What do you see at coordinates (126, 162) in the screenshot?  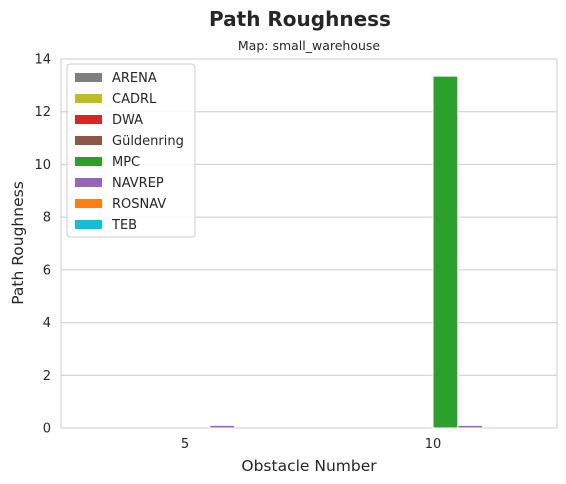 I see `legend-label: MPC` at bounding box center [126, 162].